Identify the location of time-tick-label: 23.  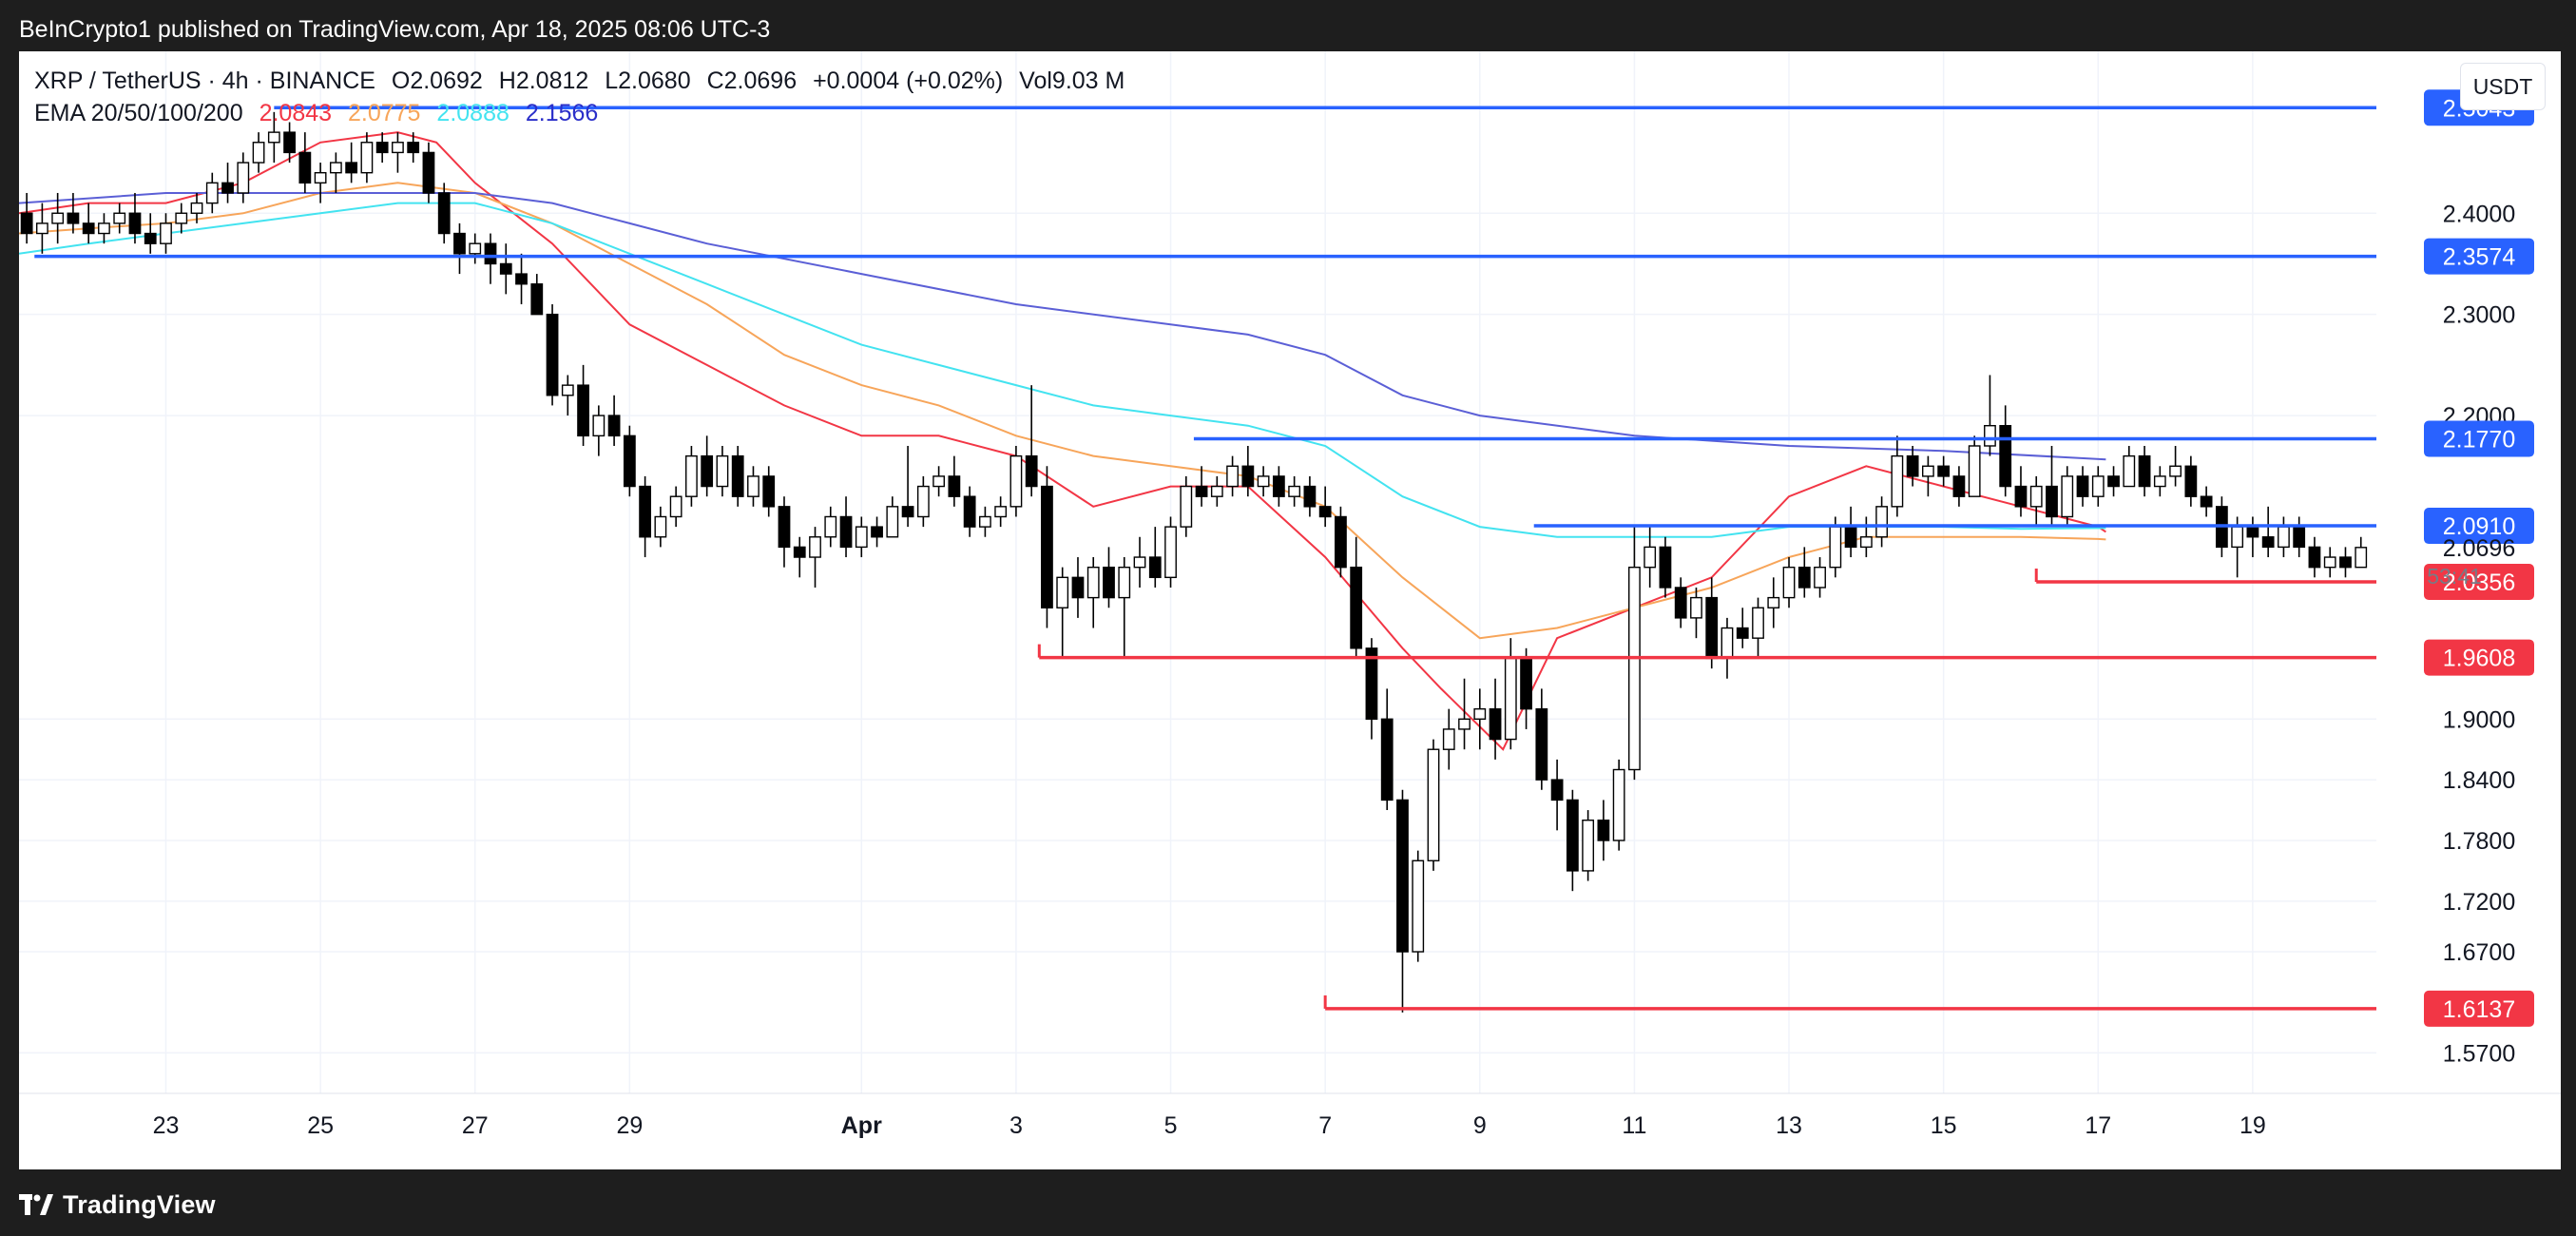
(166, 1126).